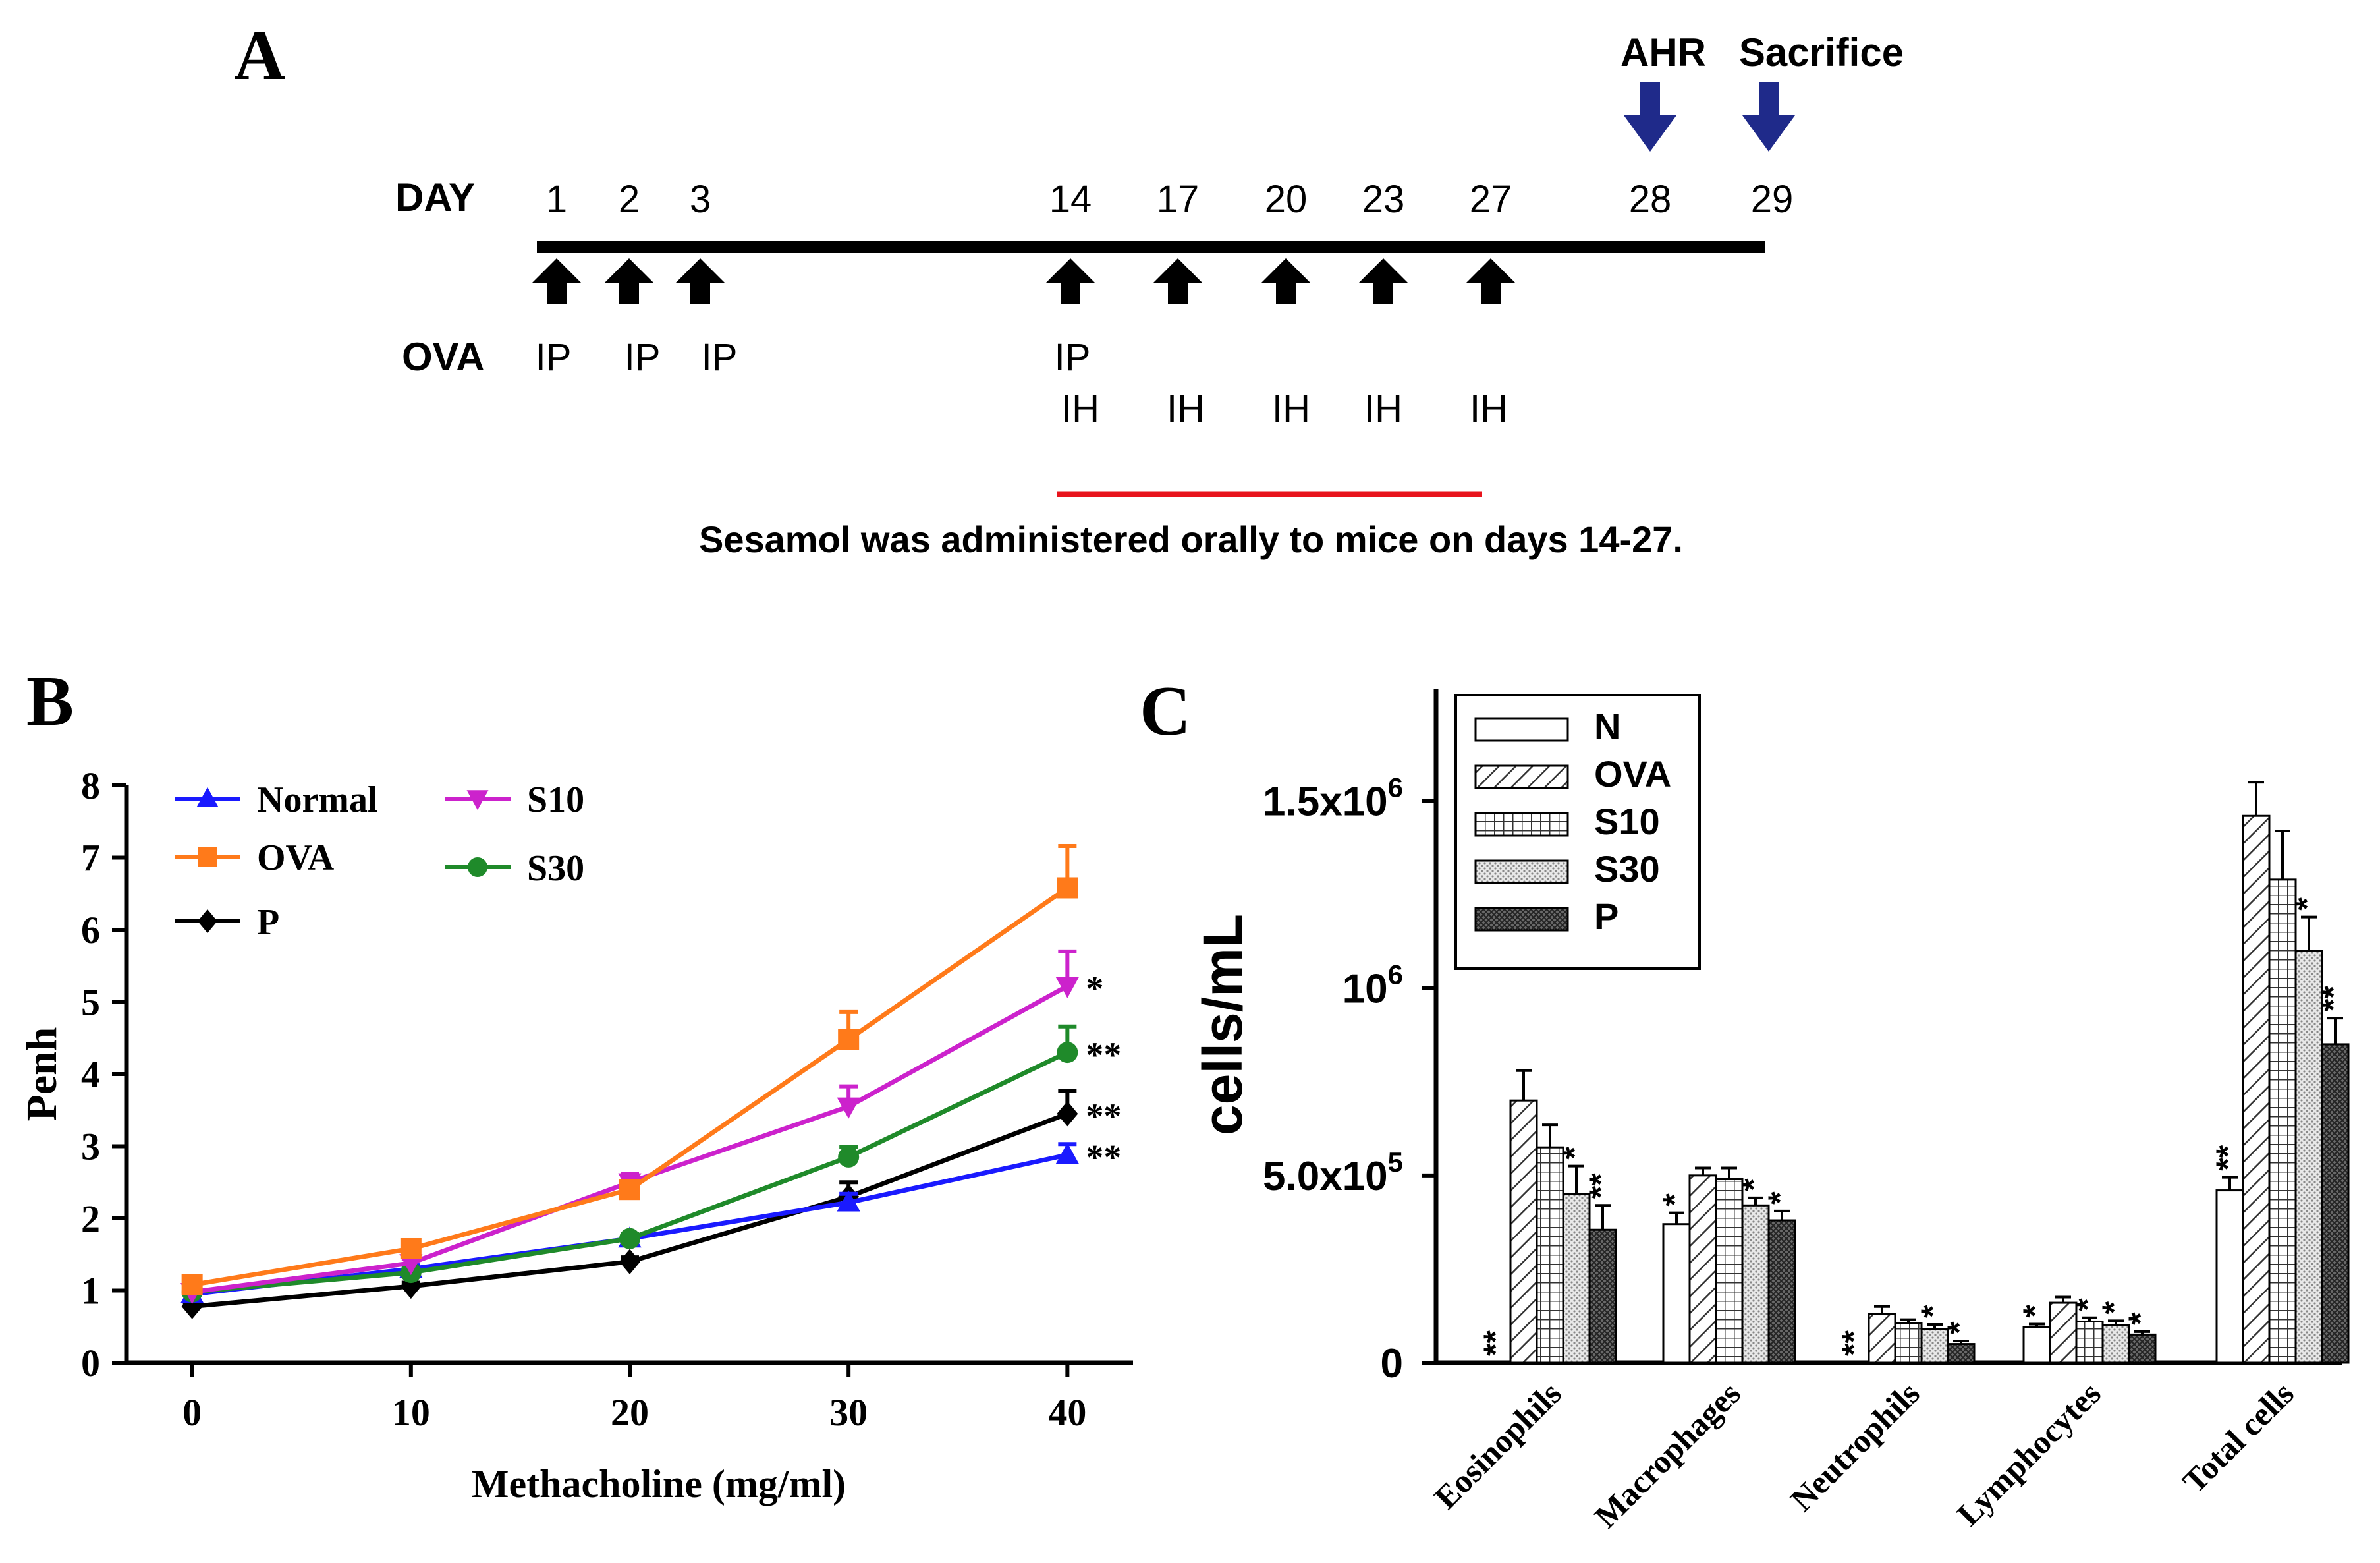 The image size is (2380, 1563). Describe the element at coordinates (1067, 1413) in the screenshot. I see `b-x-tick-label: 40` at that location.